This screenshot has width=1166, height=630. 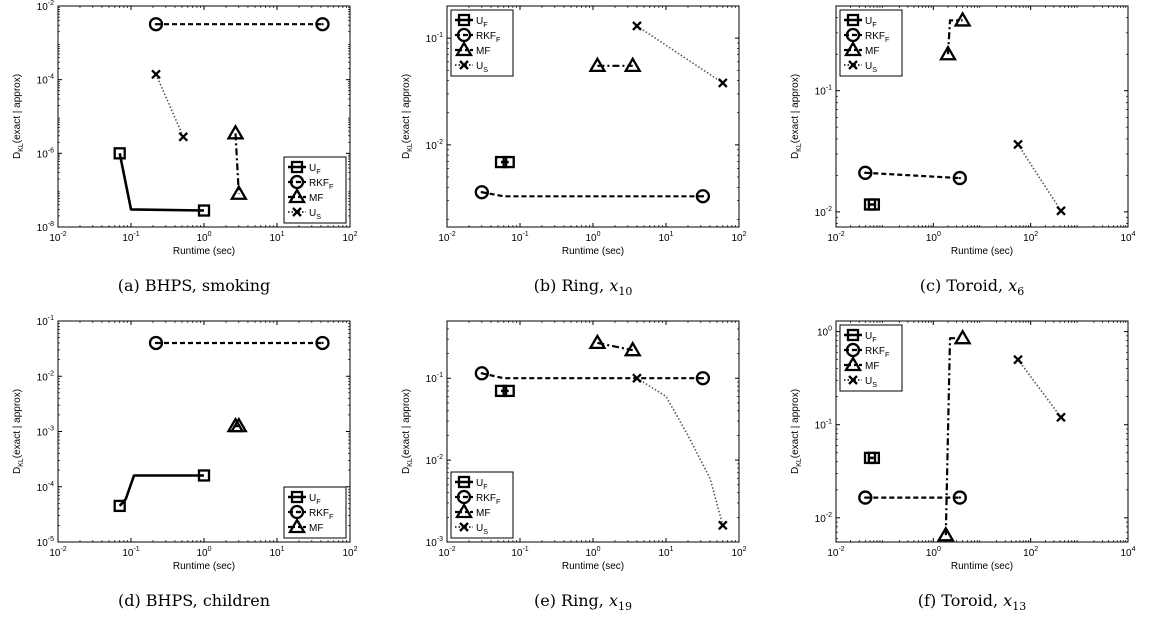 What do you see at coordinates (434, 542) in the screenshot?
I see `y-tick-label: 10⁻³` at bounding box center [434, 542].